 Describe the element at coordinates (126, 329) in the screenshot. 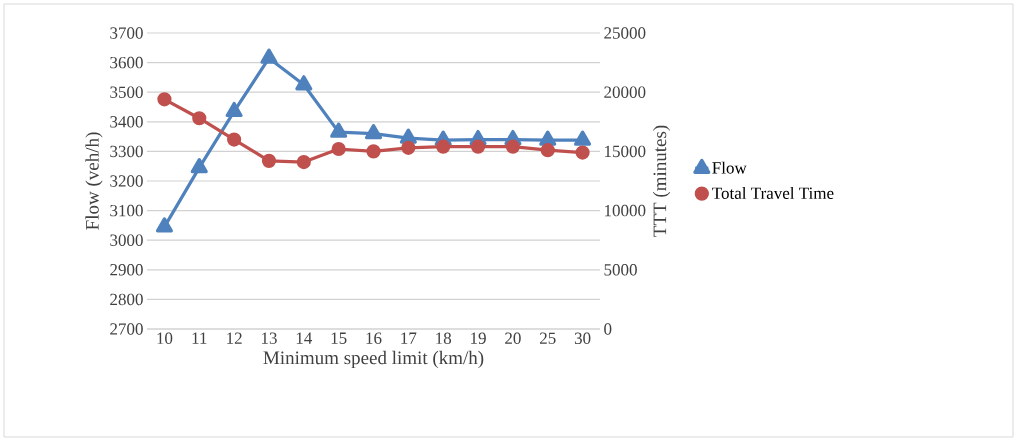

I see `y-tick-label: 2700` at that location.